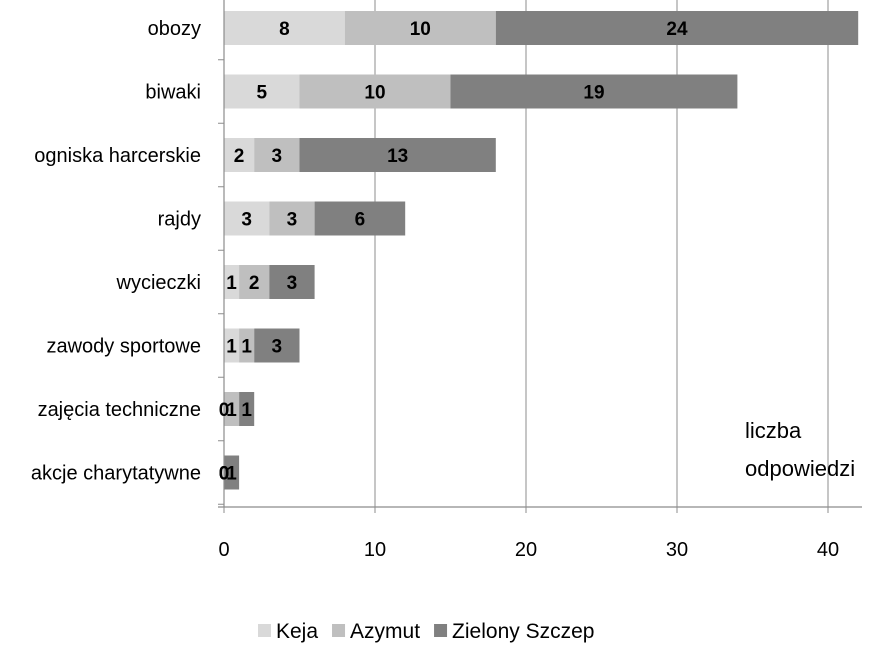 This screenshot has height=650, width=870. What do you see at coordinates (385, 631) in the screenshot?
I see `legend-label: Azymut` at bounding box center [385, 631].